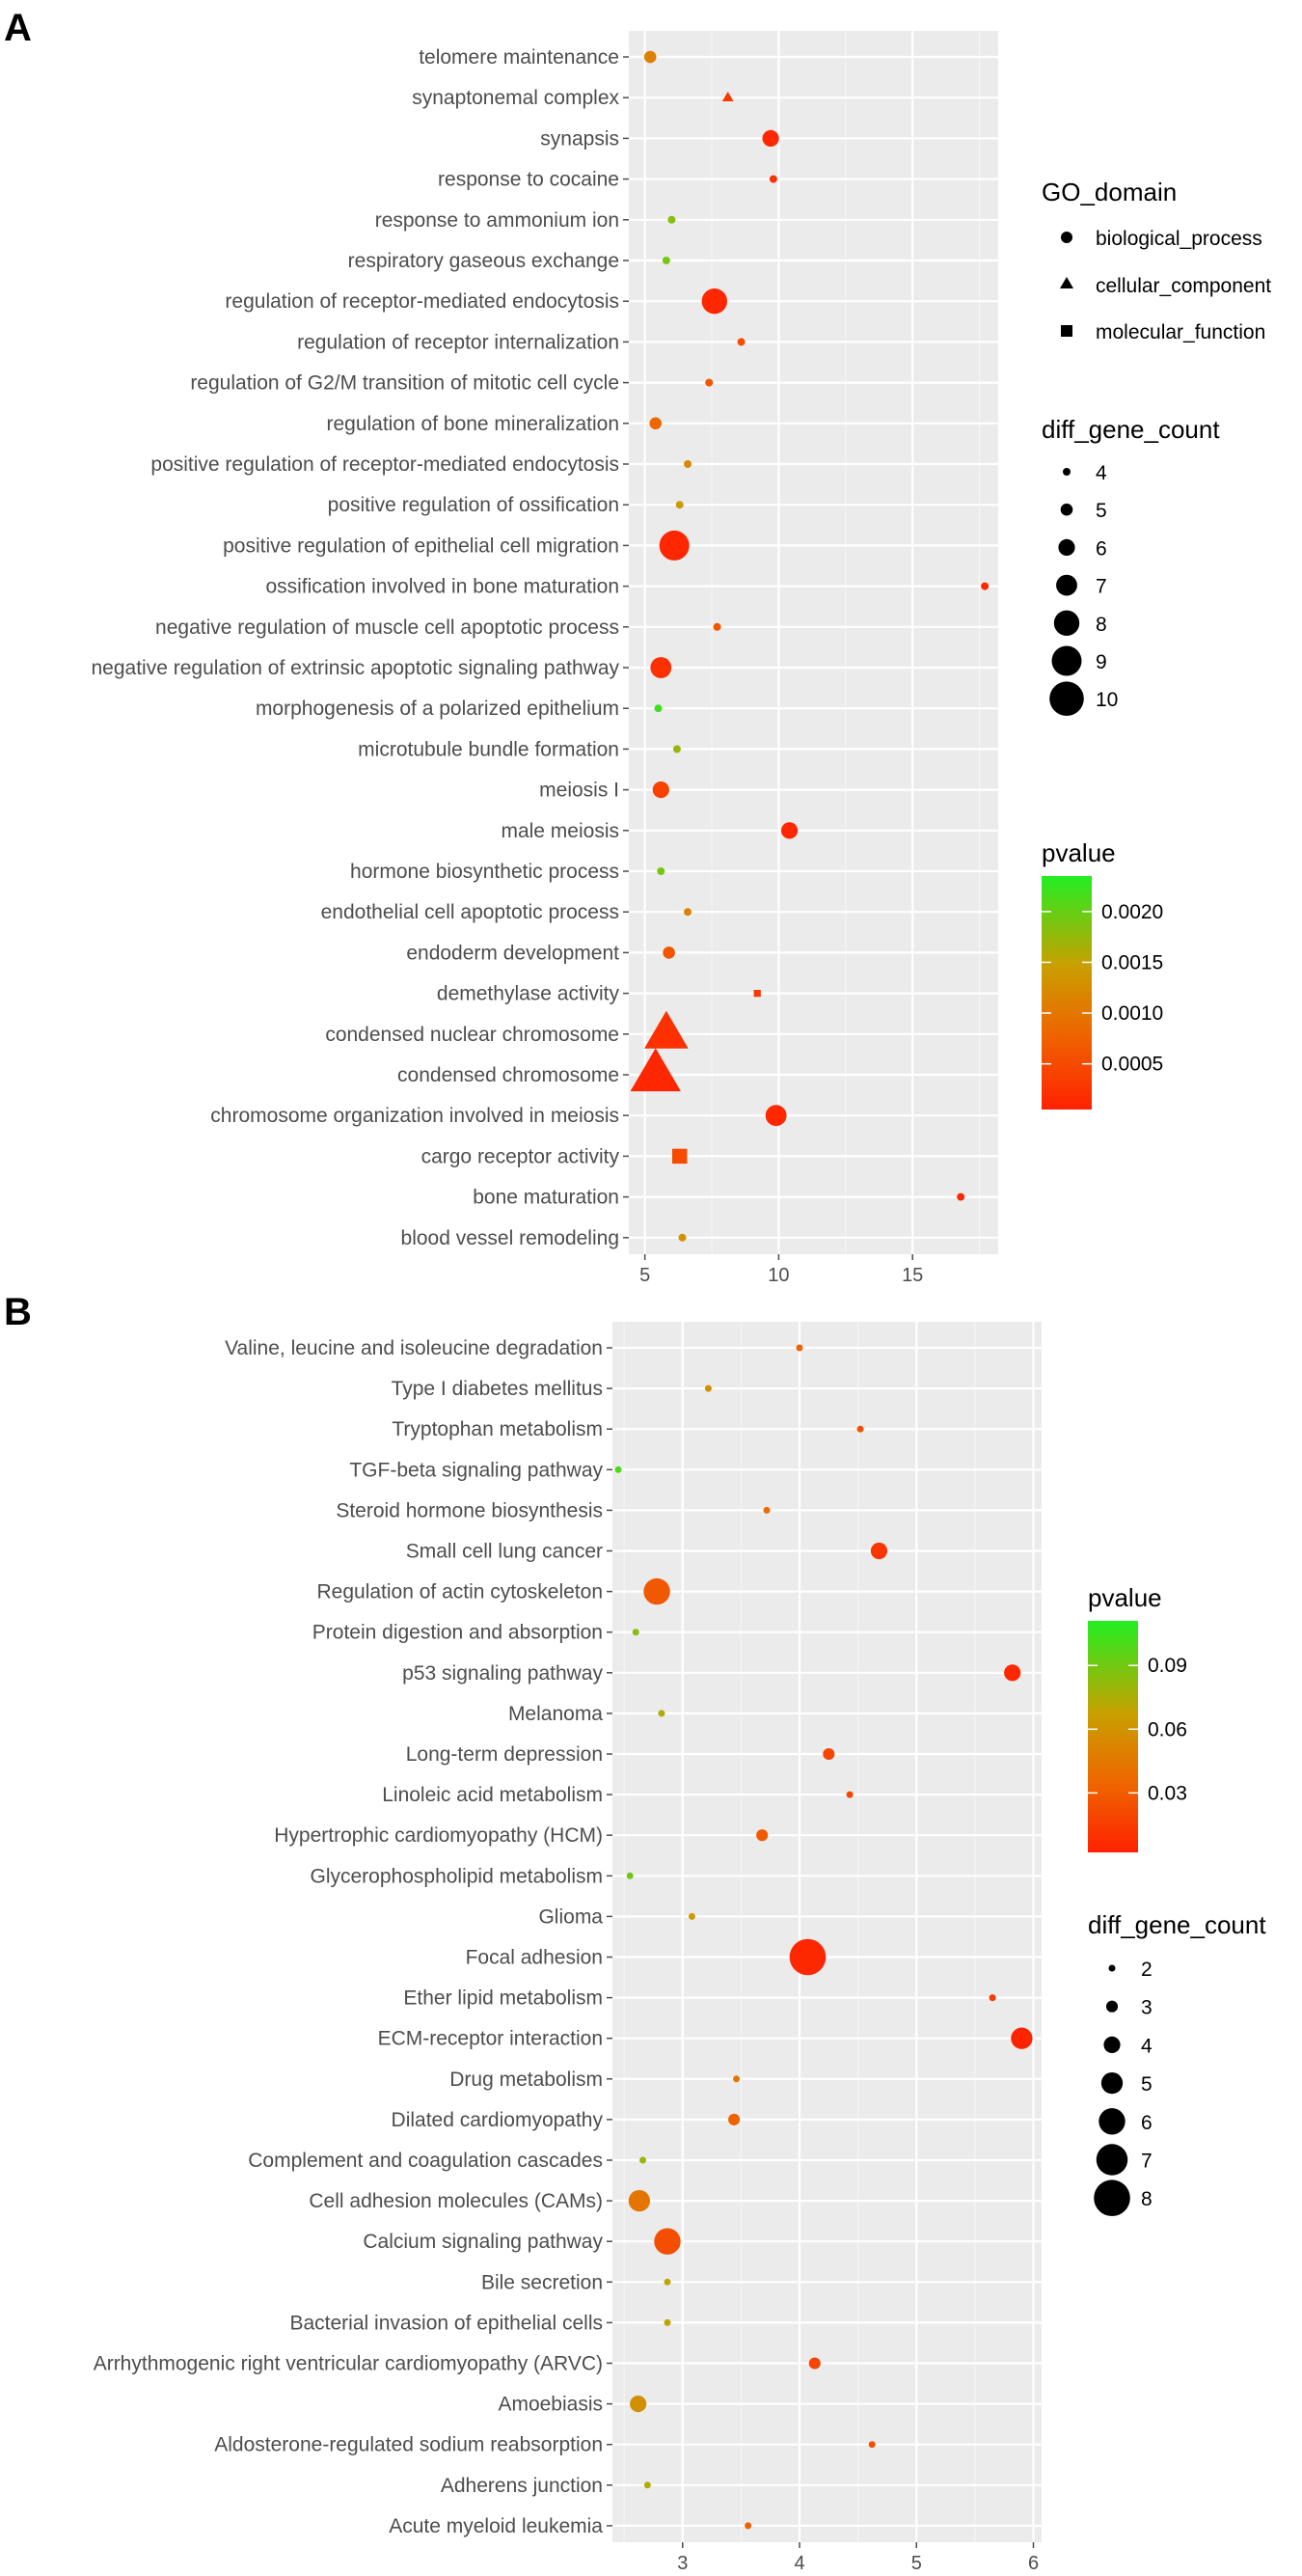 Image resolution: width=1302 pixels, height=2576 pixels. What do you see at coordinates (1147, 2008) in the screenshot?
I see `size-legend-label: 3` at bounding box center [1147, 2008].